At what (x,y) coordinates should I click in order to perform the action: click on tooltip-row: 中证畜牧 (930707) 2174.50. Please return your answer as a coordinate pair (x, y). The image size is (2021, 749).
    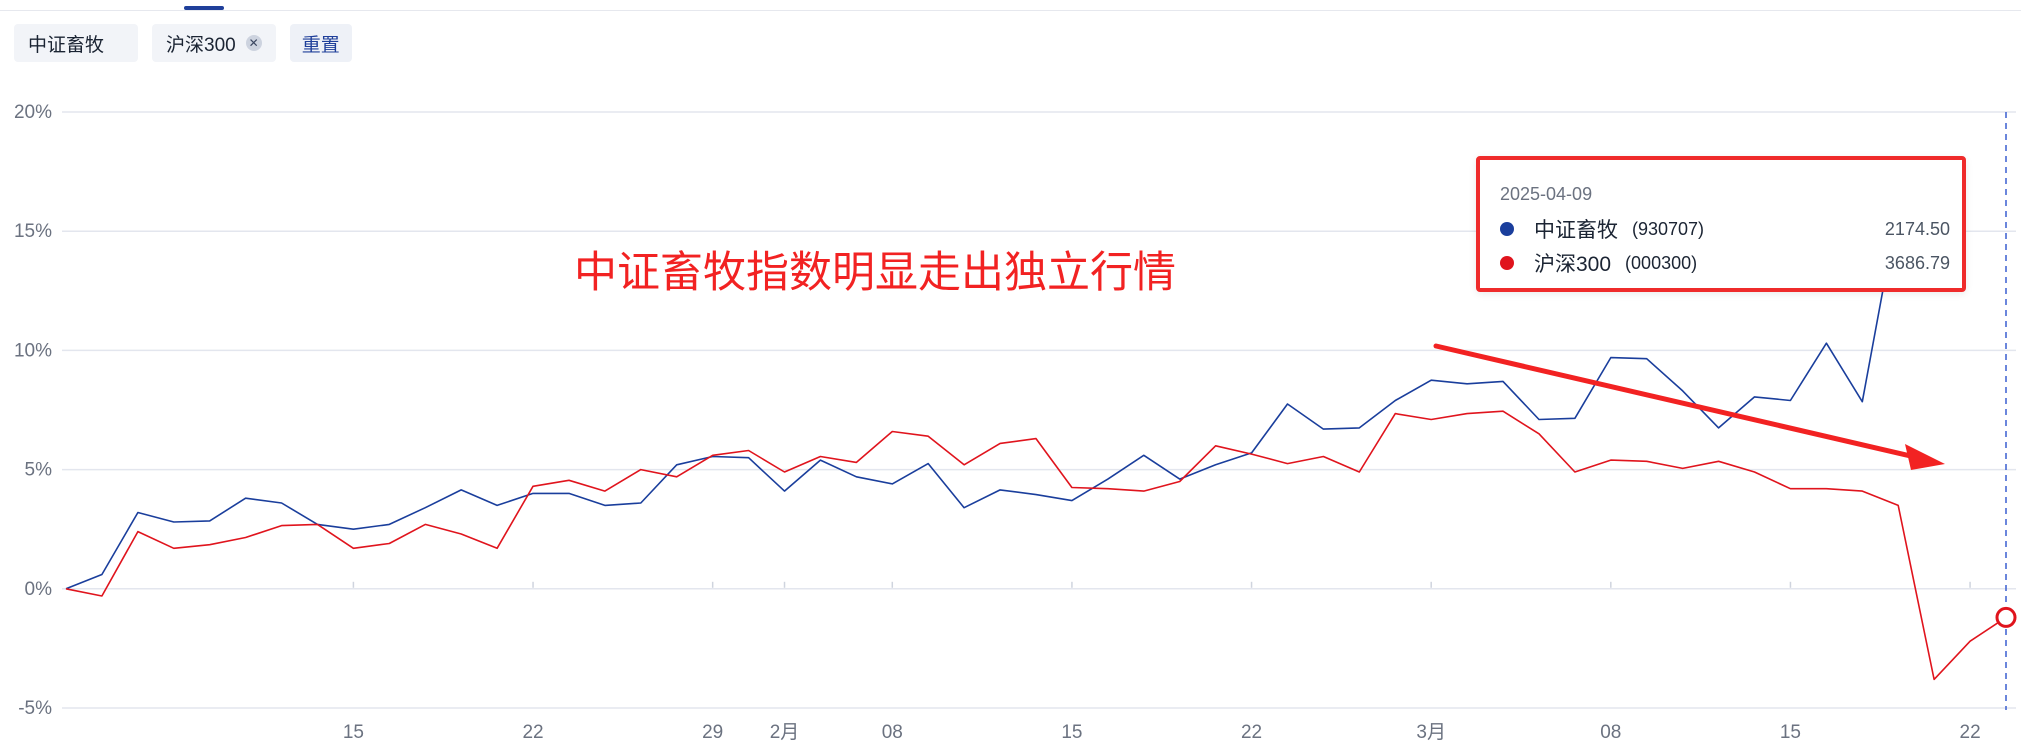
    Looking at the image, I should click on (1725, 229).